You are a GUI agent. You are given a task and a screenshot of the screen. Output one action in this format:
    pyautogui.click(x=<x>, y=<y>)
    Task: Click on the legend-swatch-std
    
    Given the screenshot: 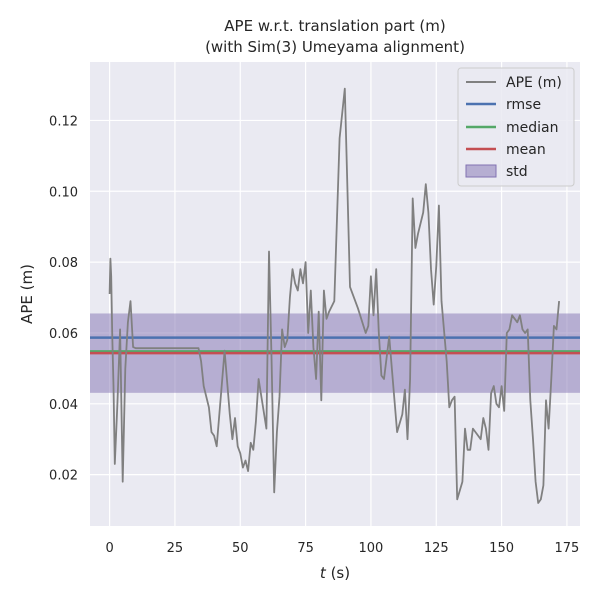 What is the action you would take?
    pyautogui.click(x=481, y=171)
    